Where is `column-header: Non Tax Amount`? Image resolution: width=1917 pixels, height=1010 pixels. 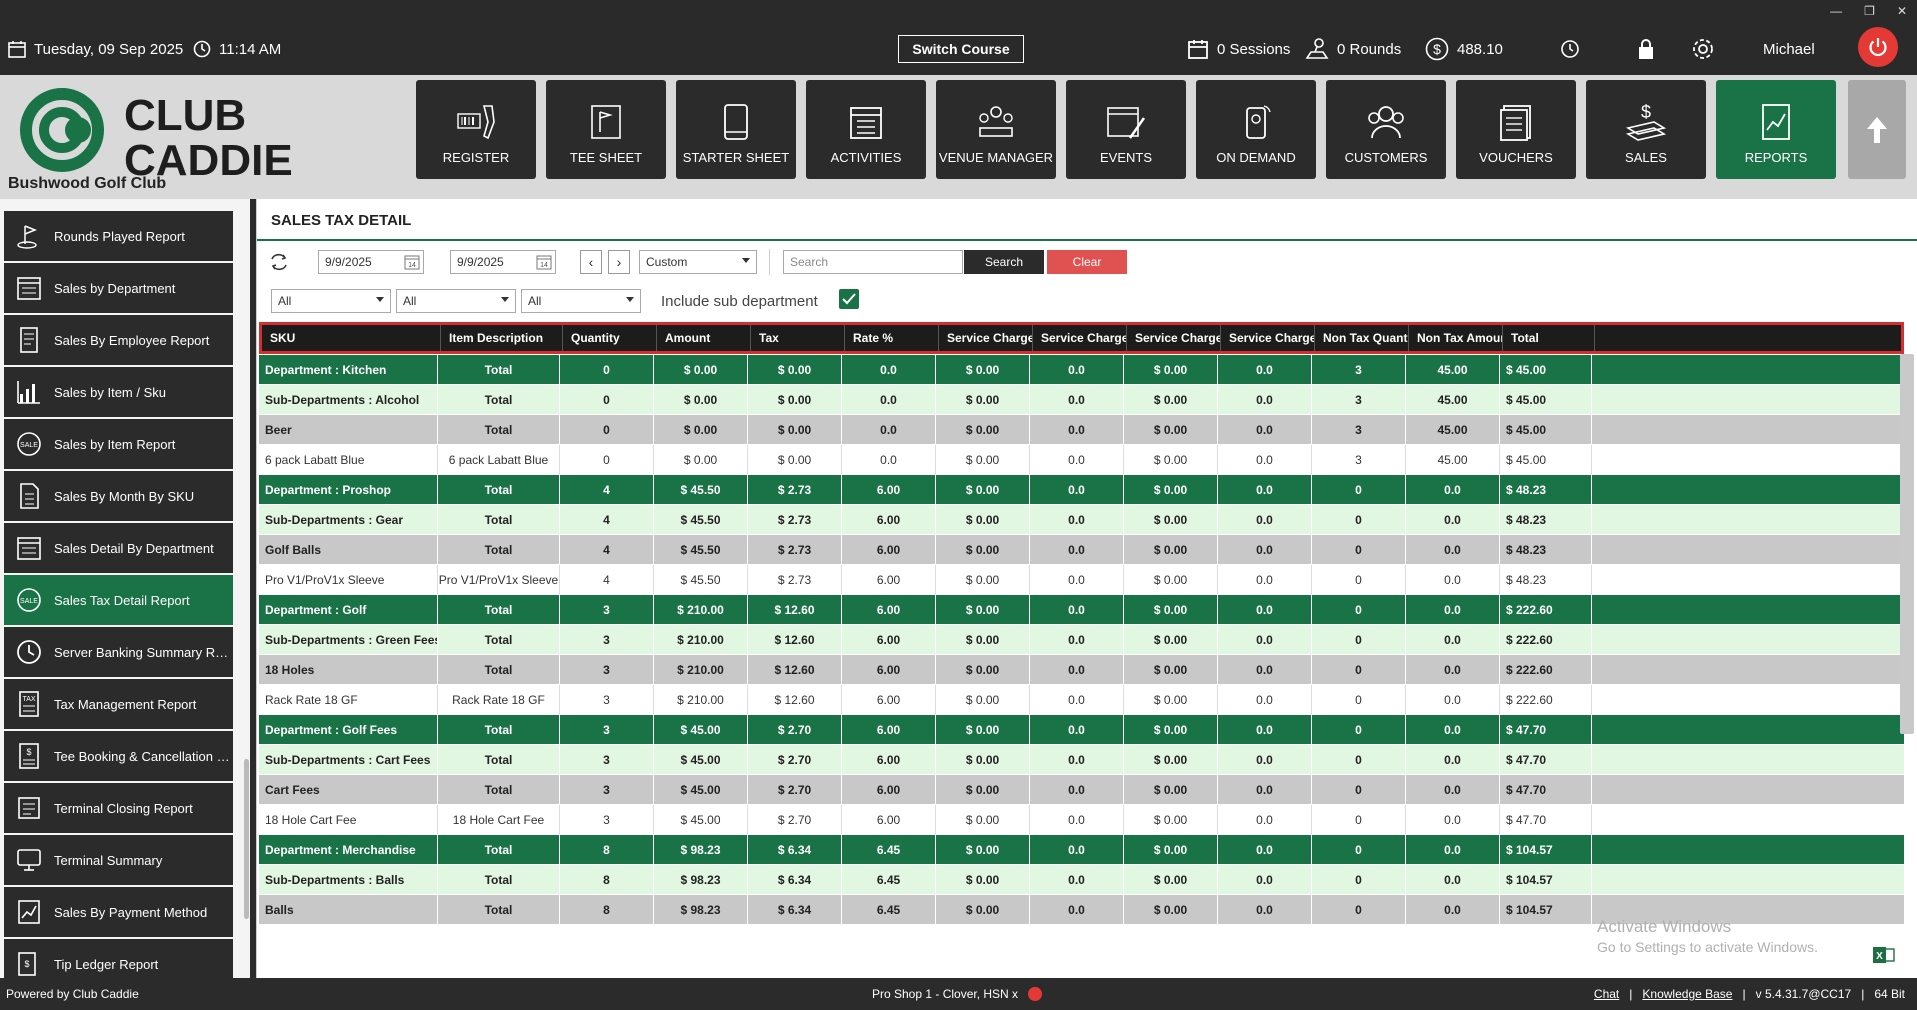
column-header: Non Tax Amount is located at coordinates (1456, 338).